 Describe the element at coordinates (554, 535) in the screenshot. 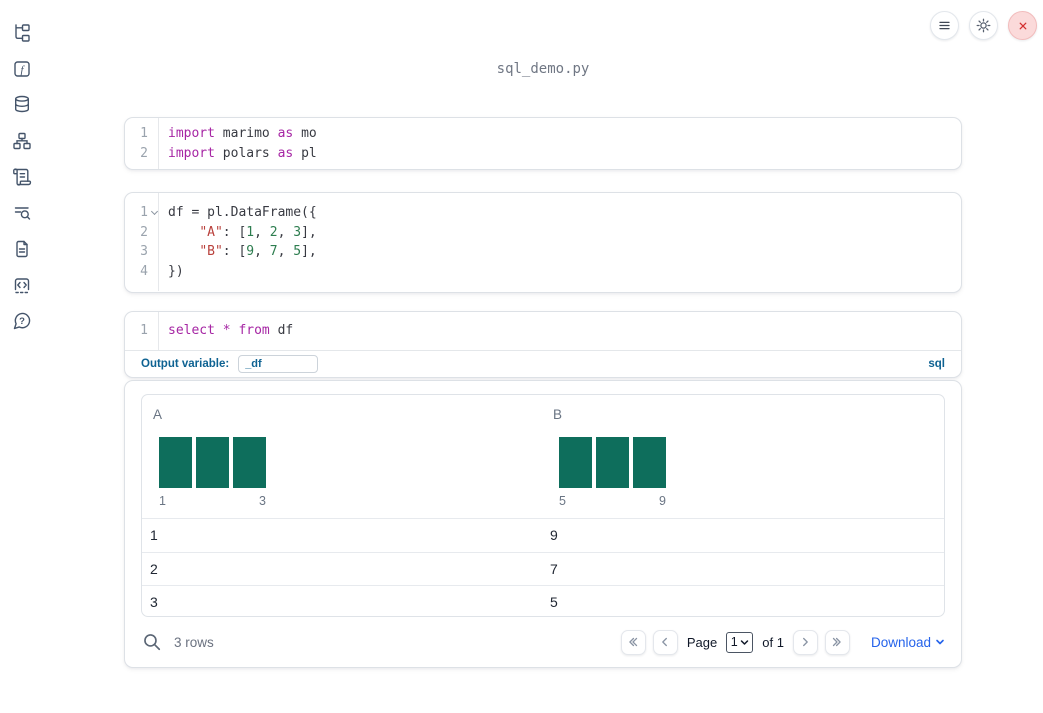

I see `table-cell: 9` at that location.